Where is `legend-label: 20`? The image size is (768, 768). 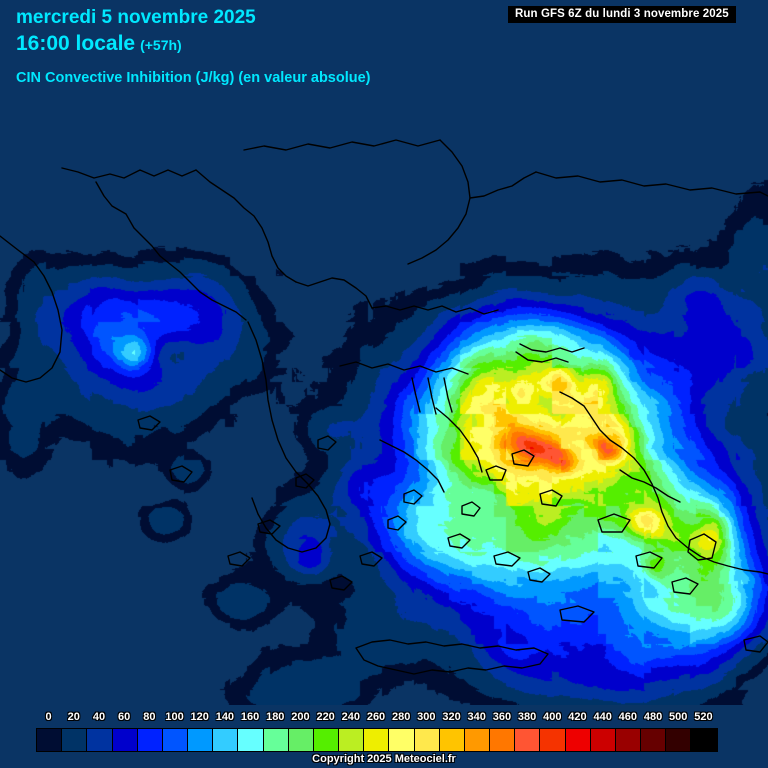
legend-label: 20 is located at coordinates (73, 717).